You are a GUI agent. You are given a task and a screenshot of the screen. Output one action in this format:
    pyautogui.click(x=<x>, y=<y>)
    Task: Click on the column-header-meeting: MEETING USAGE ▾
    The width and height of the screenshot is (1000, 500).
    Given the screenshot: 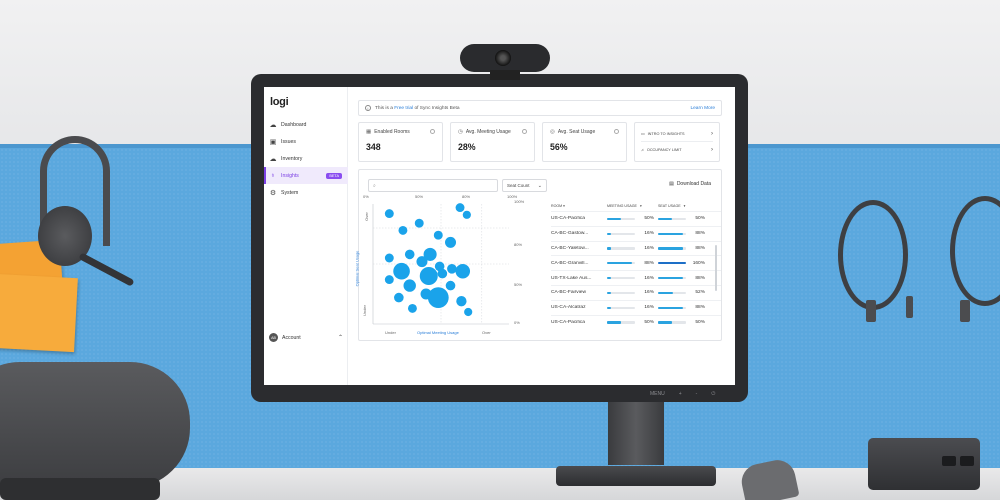 What is the action you would take?
    pyautogui.click(x=624, y=206)
    